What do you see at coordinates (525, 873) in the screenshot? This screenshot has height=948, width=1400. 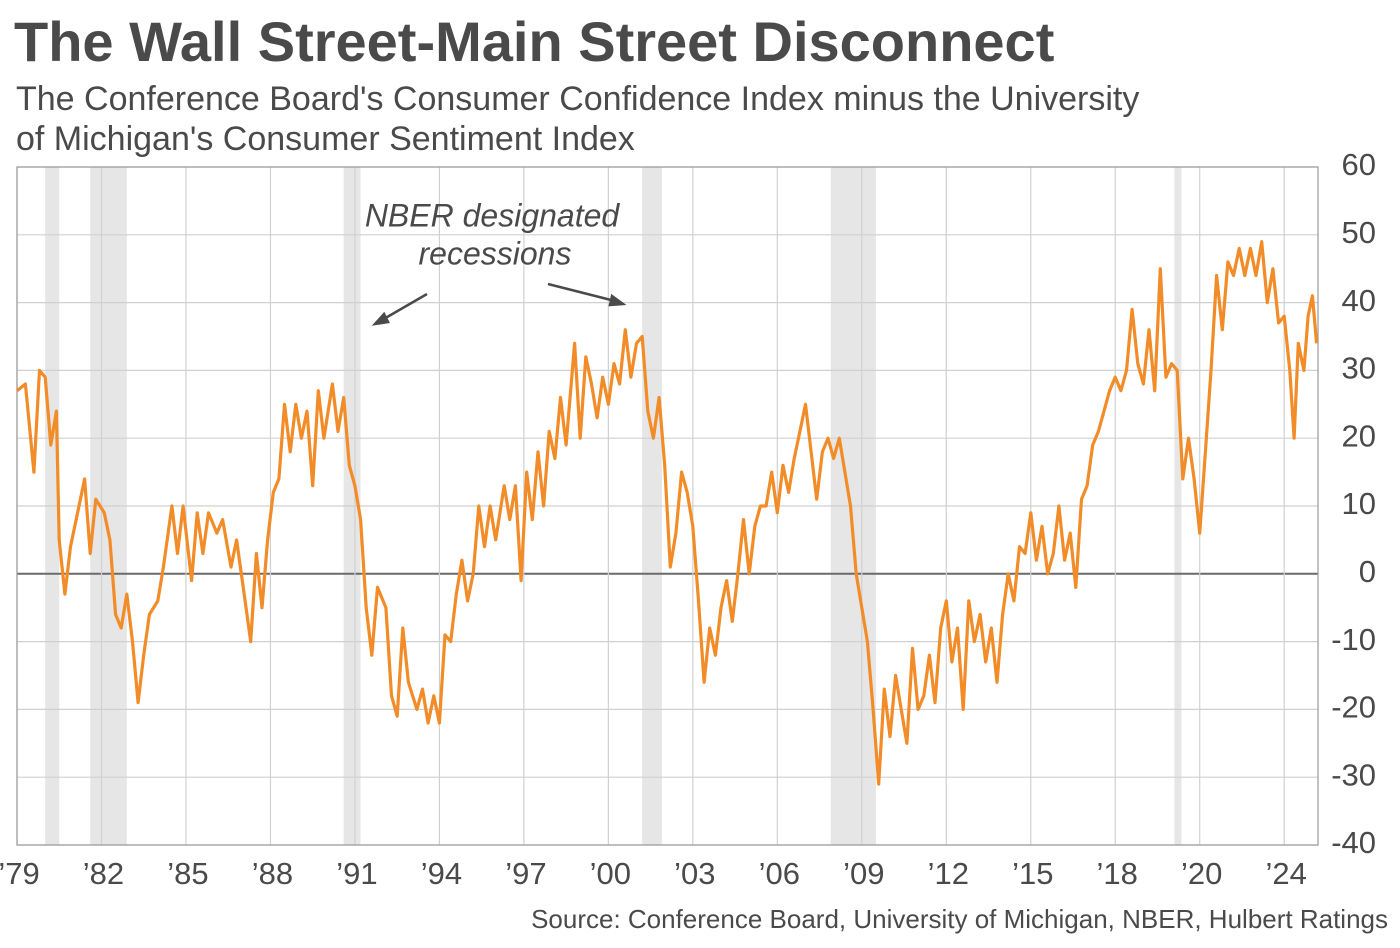 I see `x-tick-label: ’97` at bounding box center [525, 873].